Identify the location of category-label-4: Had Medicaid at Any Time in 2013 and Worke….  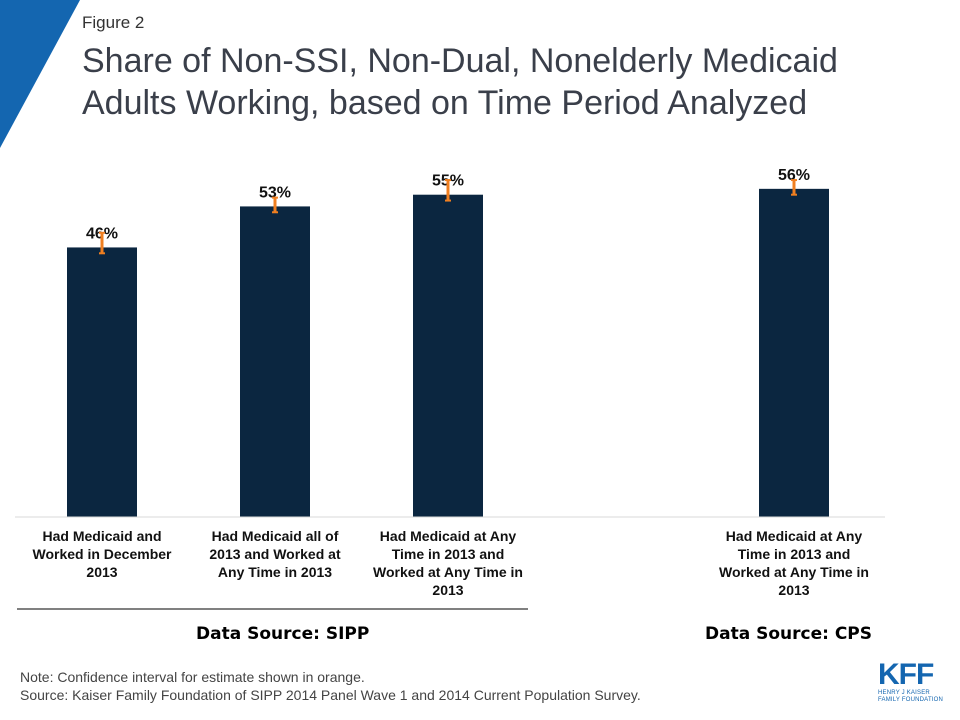
(794, 563).